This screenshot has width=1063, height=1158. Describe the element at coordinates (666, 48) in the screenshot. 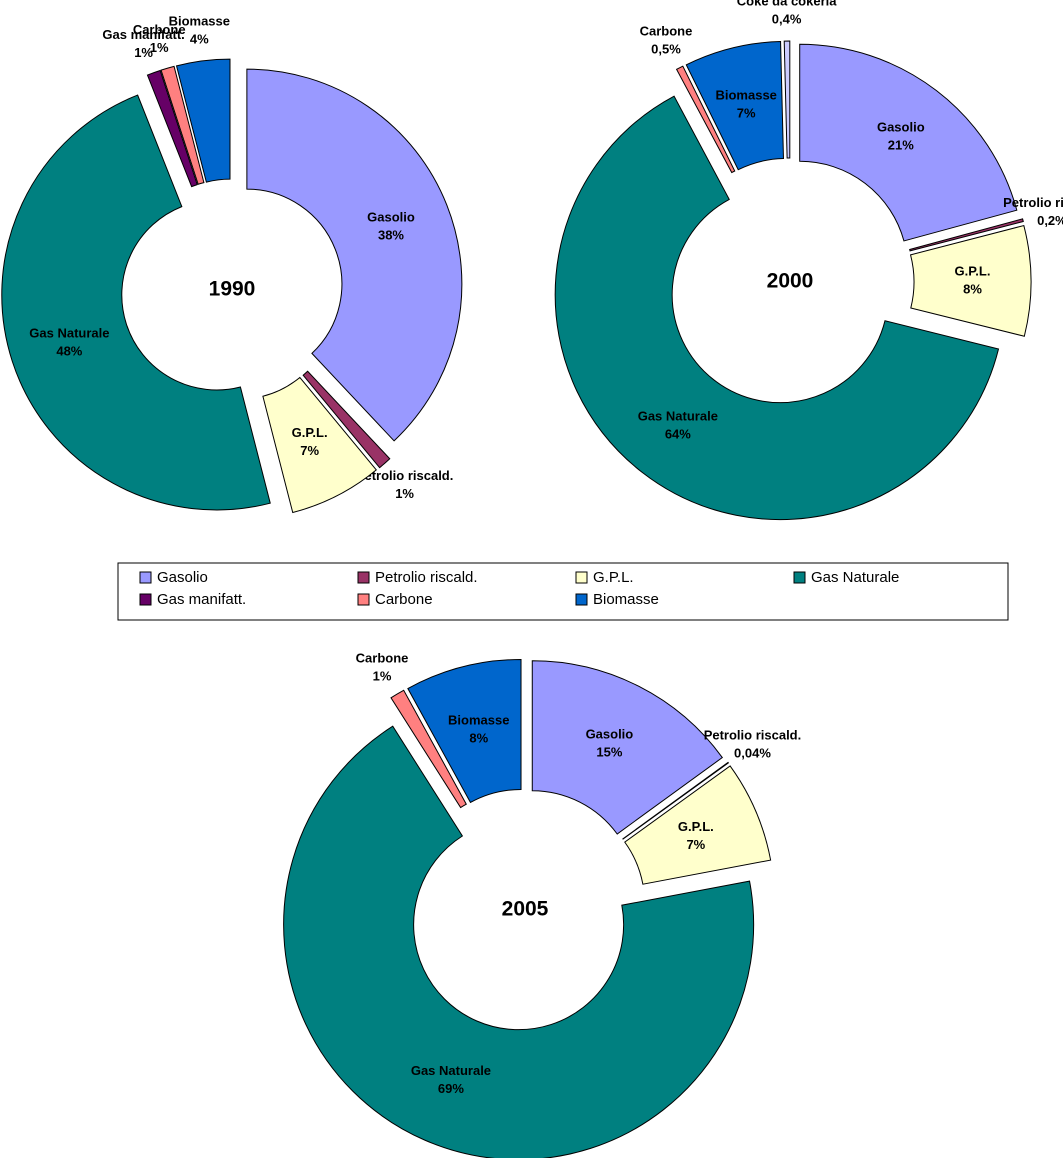

I see `slice-value-label: 0,5%` at that location.